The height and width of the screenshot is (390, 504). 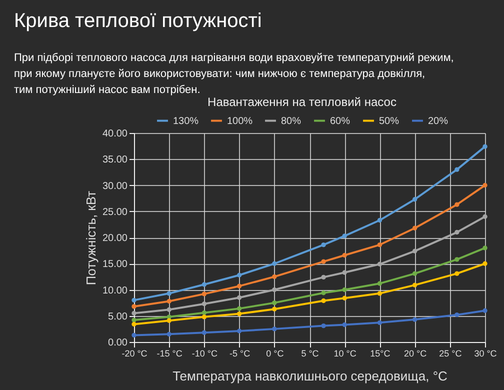 What do you see at coordinates (310, 353) in the screenshot?
I see `x-tick-label: 5 °C` at bounding box center [310, 353].